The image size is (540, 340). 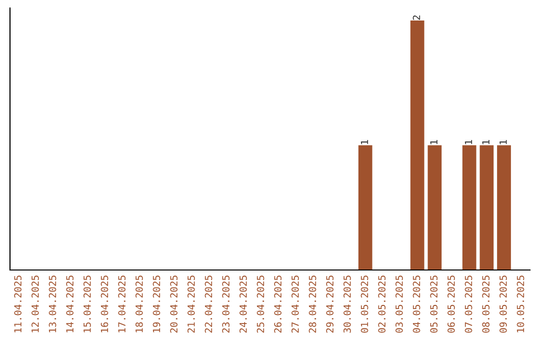 I want to click on x-tick-label: 01.05.2025, so click(x=364, y=304).